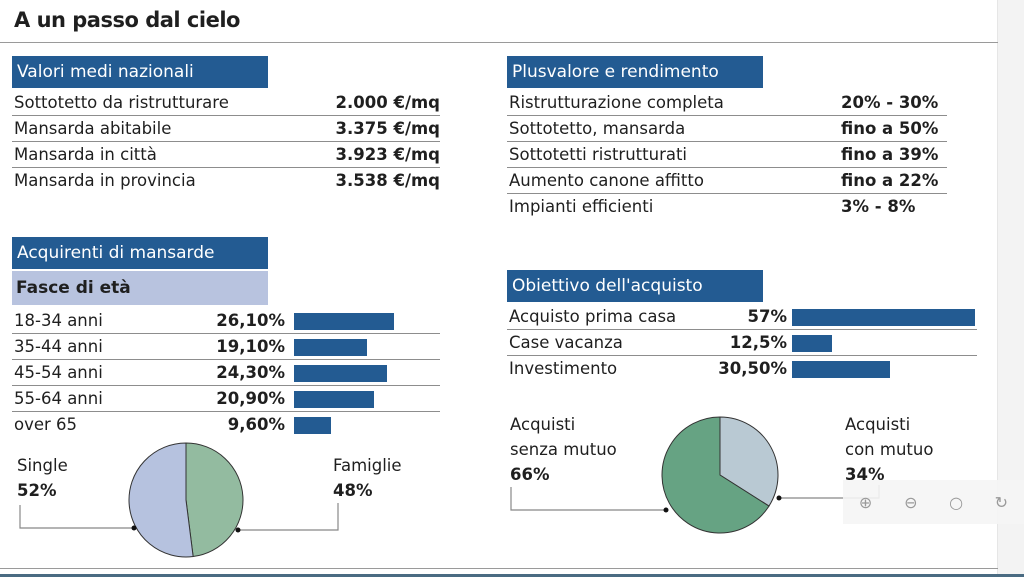  Describe the element at coordinates (890, 180) in the screenshot. I see `row-value: fino a 22%` at that location.